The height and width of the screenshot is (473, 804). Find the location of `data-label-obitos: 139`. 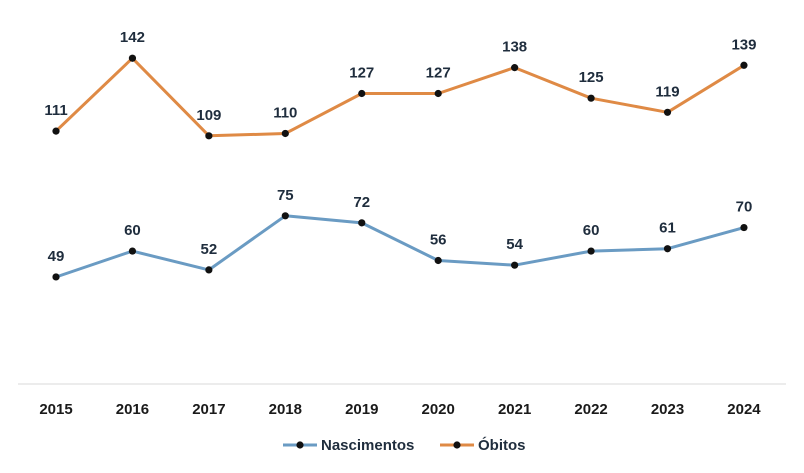

data-label-obitos: 139 is located at coordinates (743, 44).